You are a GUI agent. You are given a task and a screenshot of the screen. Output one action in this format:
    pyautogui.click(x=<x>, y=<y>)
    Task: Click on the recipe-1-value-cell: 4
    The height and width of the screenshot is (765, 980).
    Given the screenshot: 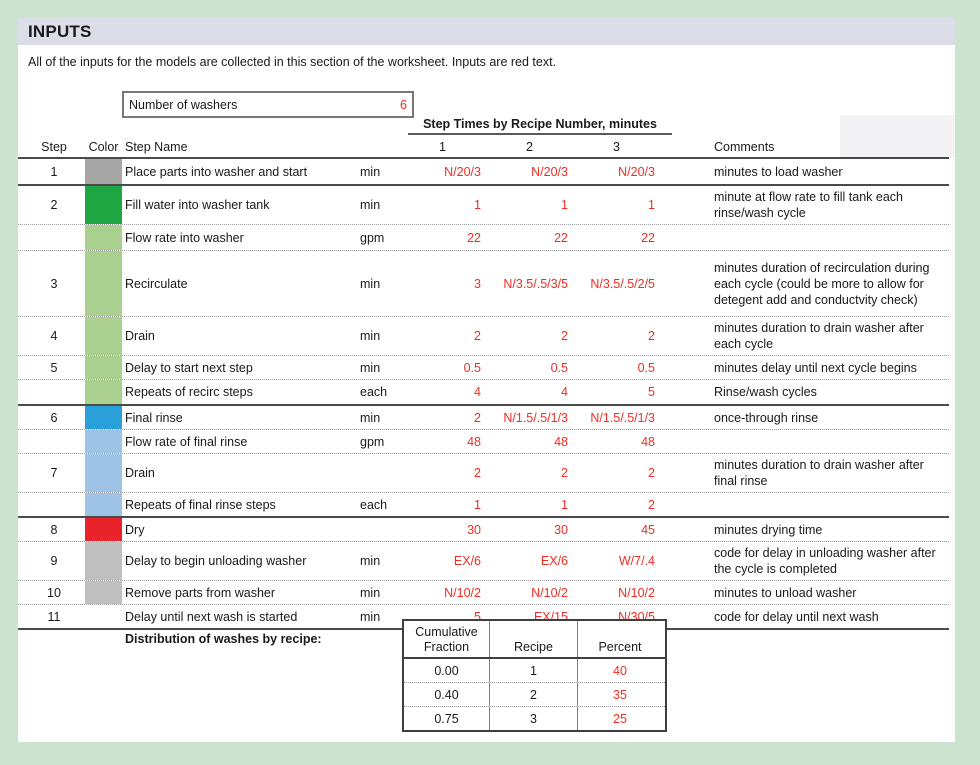 What is the action you would take?
    pyautogui.click(x=477, y=392)
    